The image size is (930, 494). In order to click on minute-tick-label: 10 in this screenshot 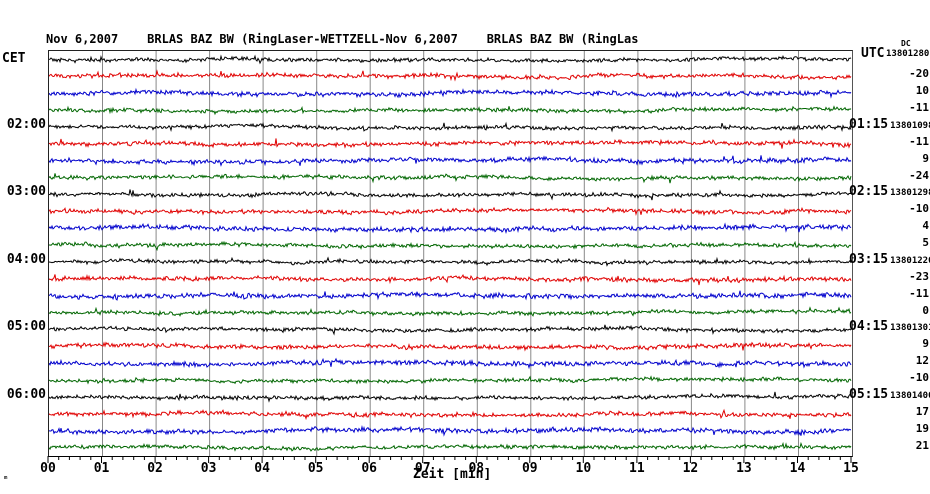, I will do `click(583, 468)`.